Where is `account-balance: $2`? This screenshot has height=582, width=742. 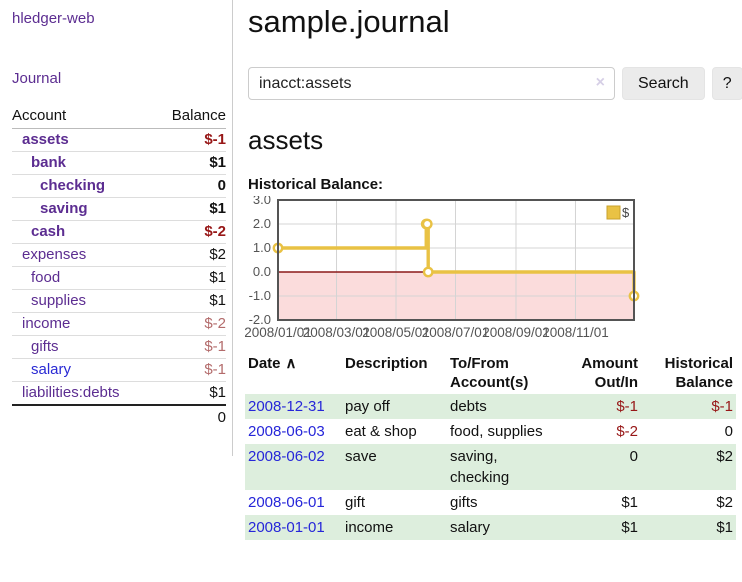
account-balance: $2 is located at coordinates (190, 255).